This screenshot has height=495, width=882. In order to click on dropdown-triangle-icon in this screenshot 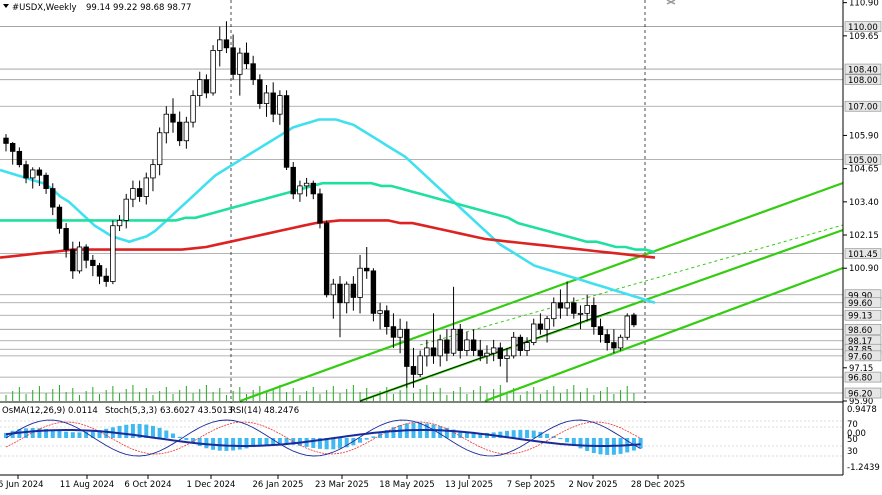, I will do `click(6, 6)`.